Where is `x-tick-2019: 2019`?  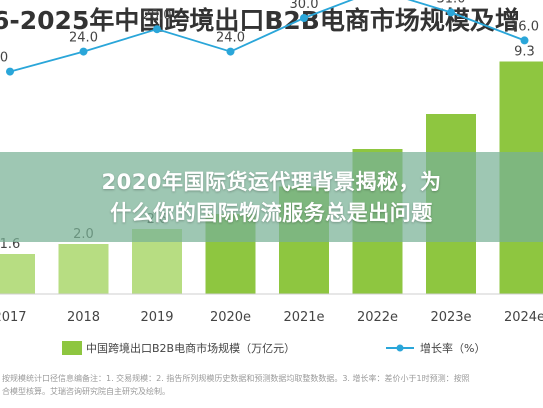 x-tick-2019: 2019 is located at coordinates (156, 317).